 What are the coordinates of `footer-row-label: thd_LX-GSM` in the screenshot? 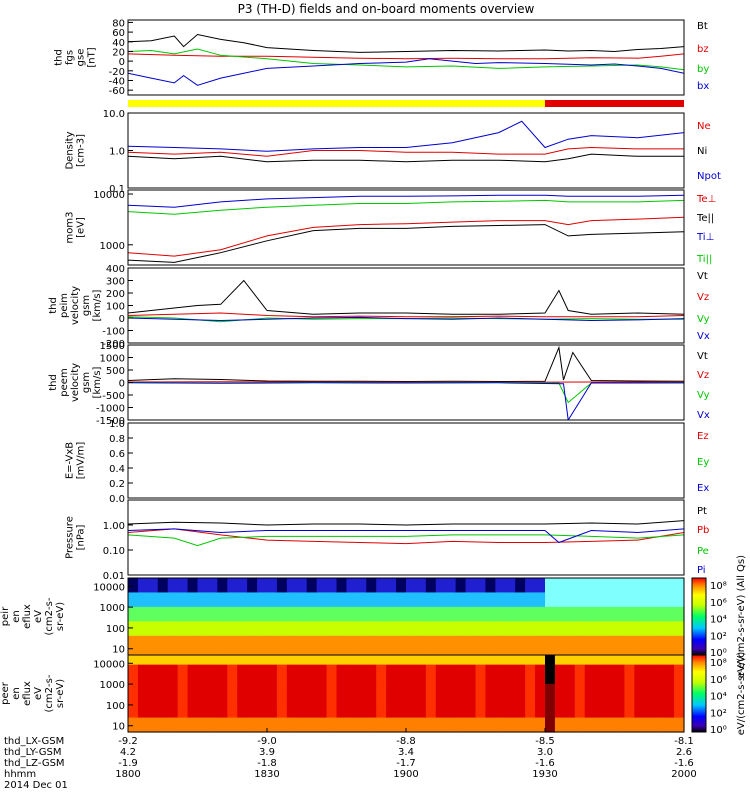 It's located at (34, 741).